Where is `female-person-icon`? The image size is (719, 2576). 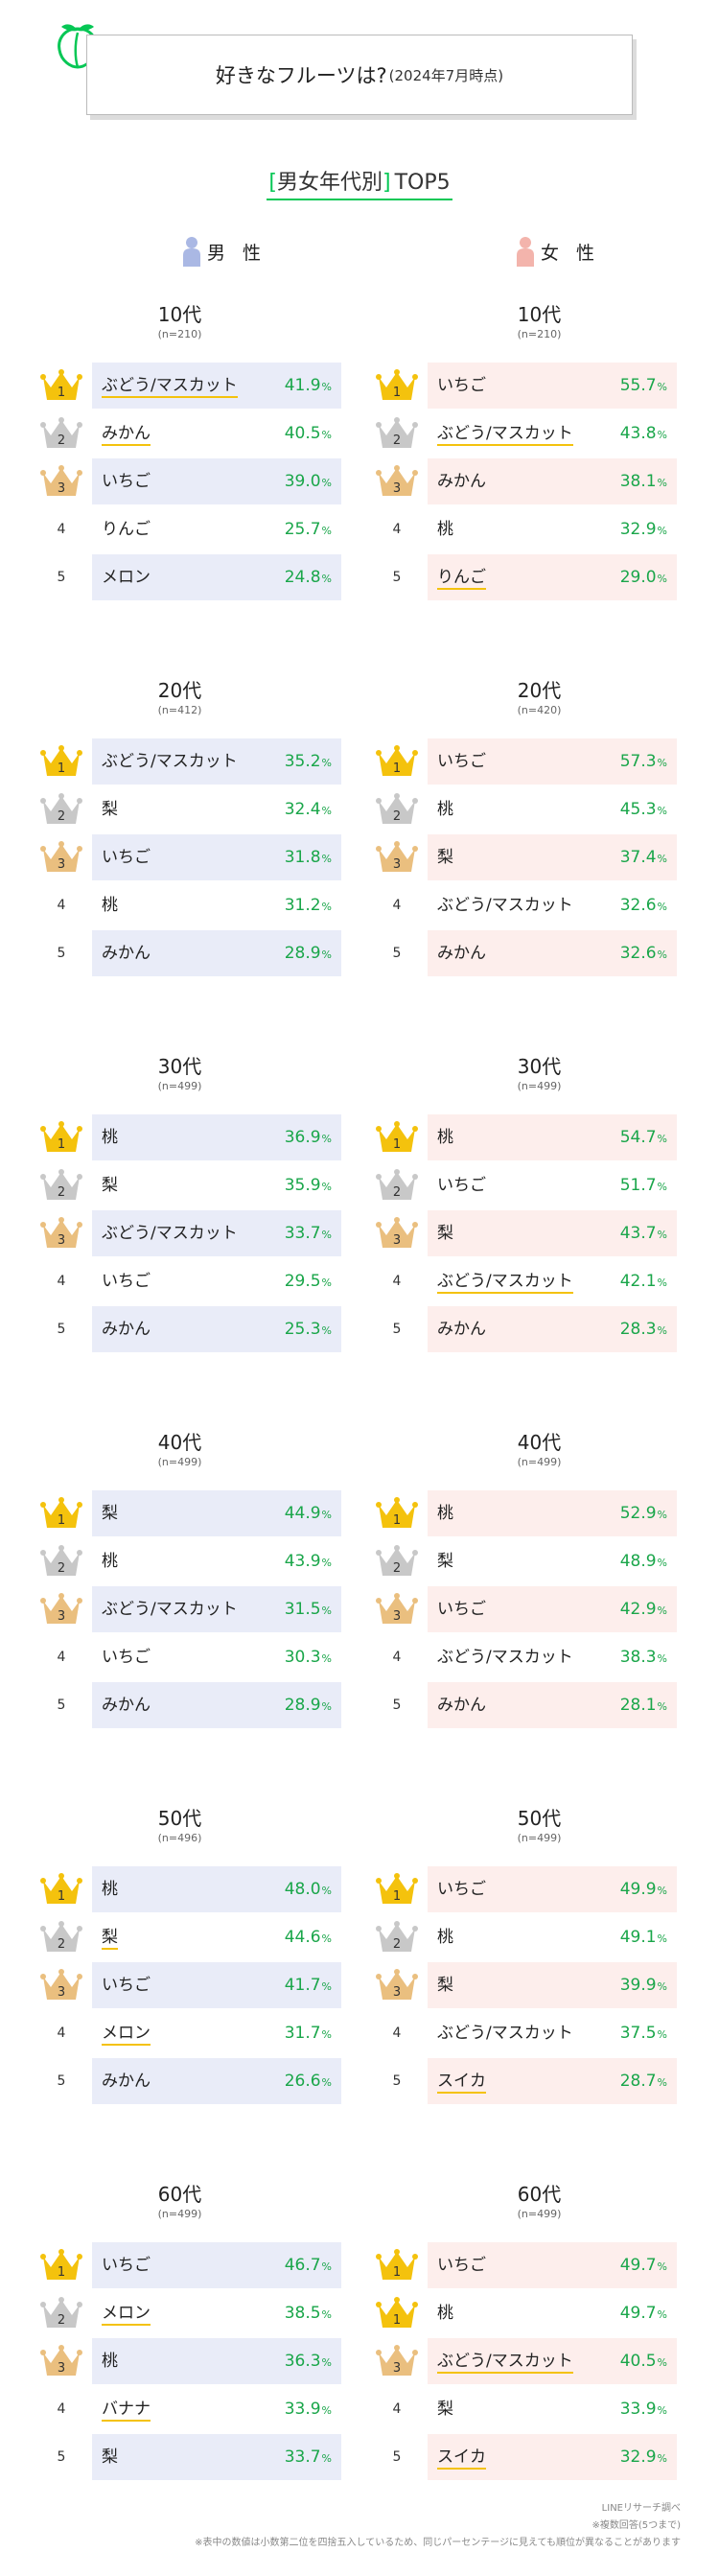
female-person-icon is located at coordinates (525, 252).